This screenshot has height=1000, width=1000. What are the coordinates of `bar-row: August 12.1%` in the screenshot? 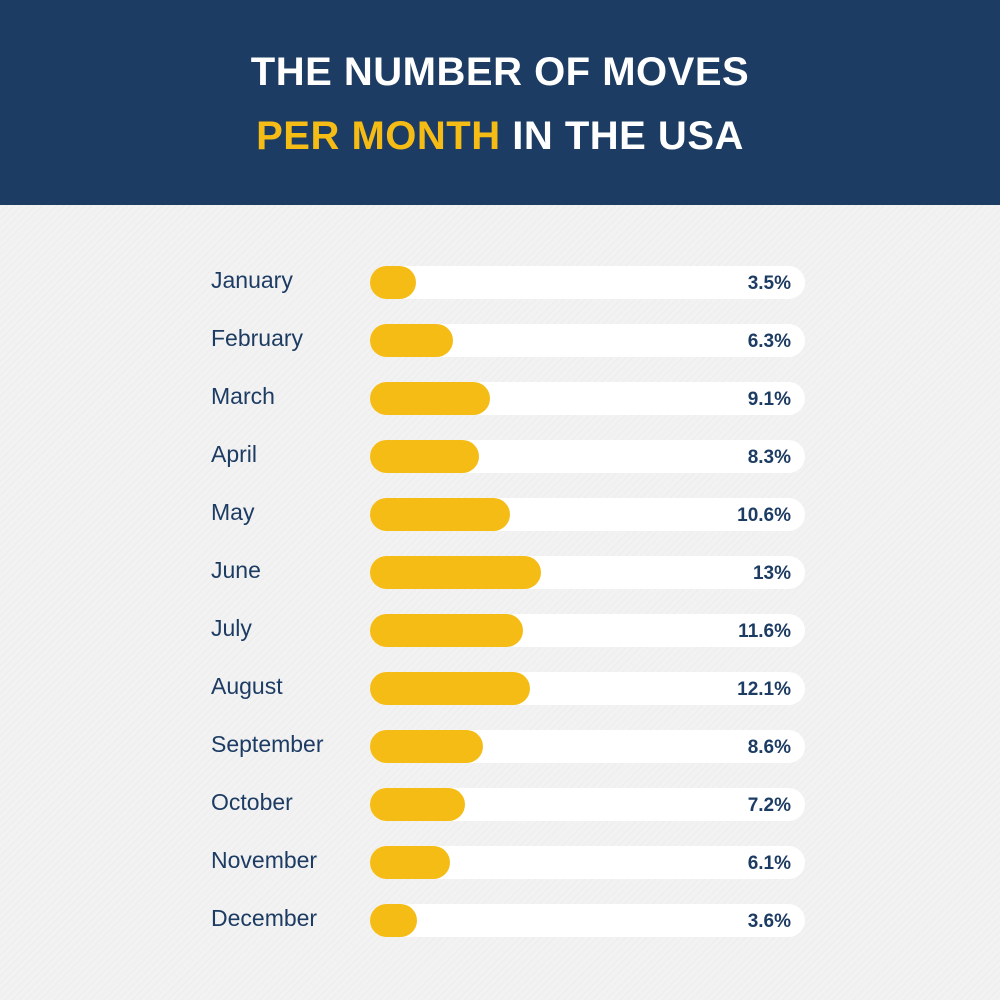 It's located at (500, 688).